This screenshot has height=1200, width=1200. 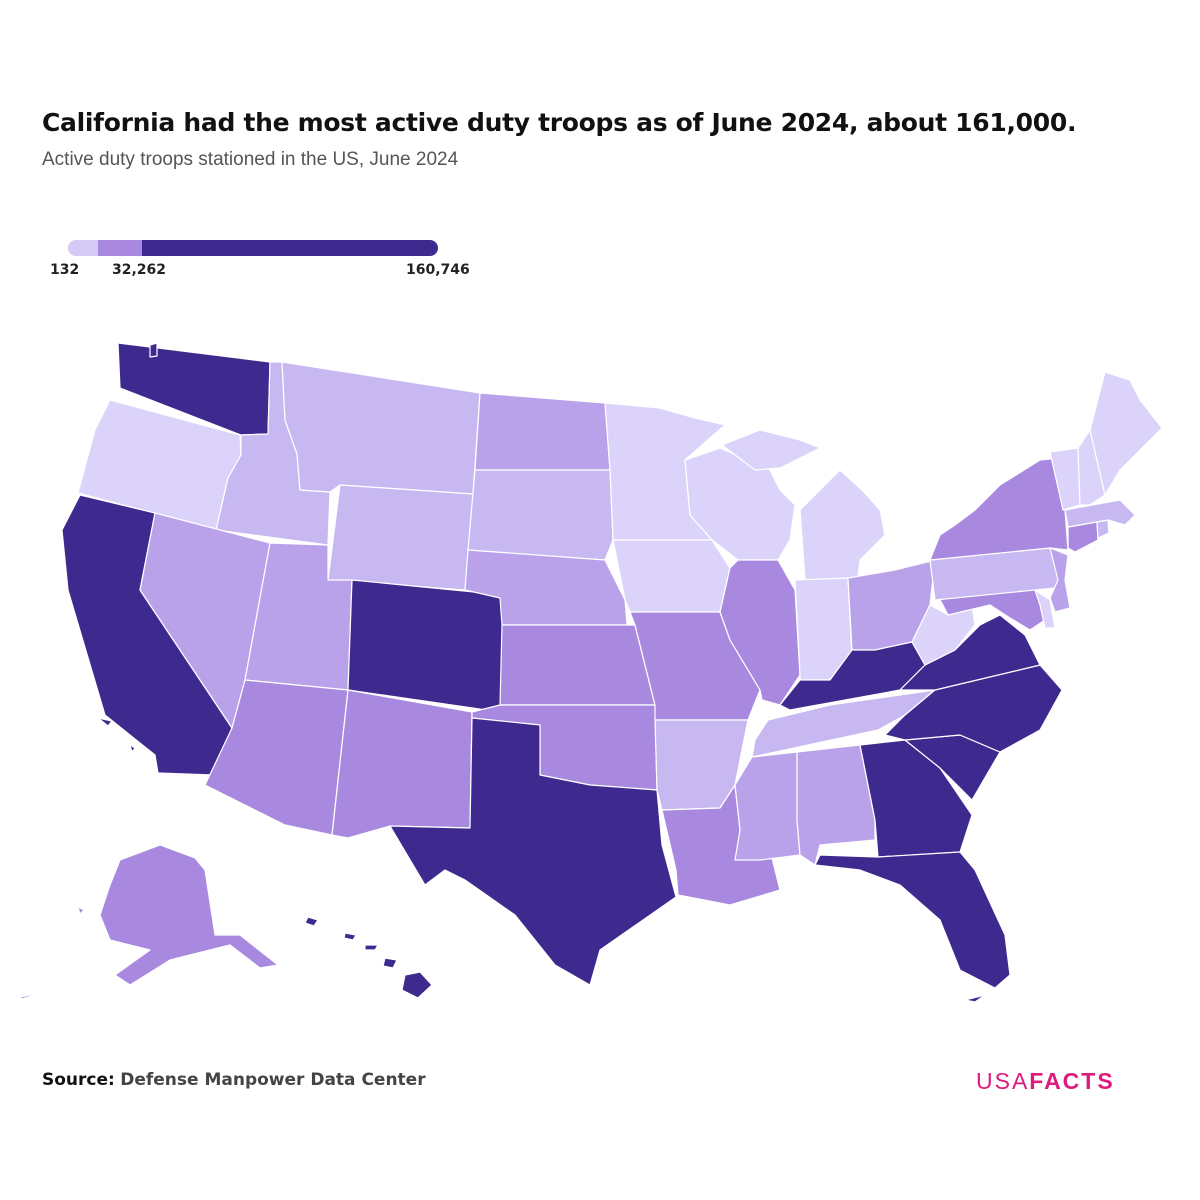 I want to click on state-mi, so click(x=803, y=505).